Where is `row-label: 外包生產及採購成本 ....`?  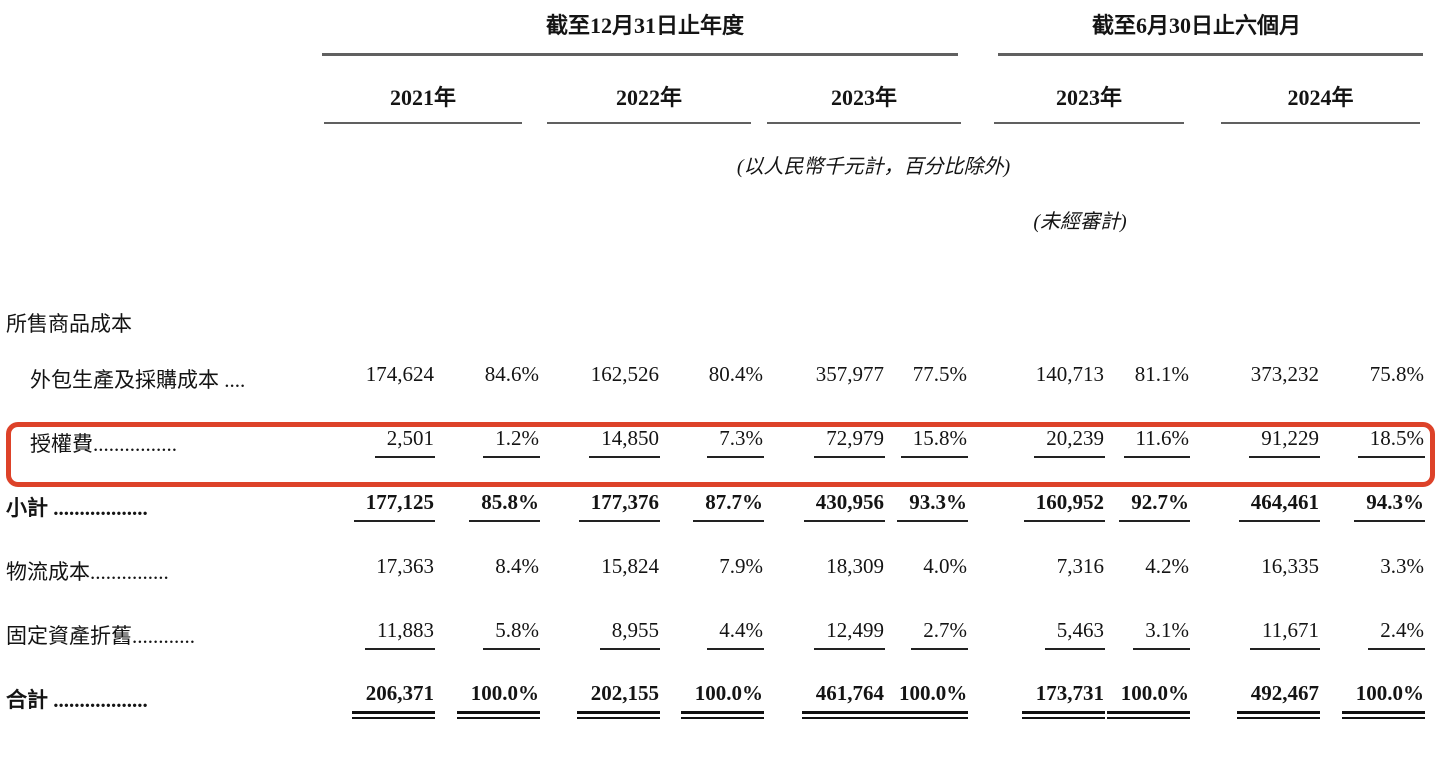
row-label: 外包生產及採購成本 .... is located at coordinates (138, 380).